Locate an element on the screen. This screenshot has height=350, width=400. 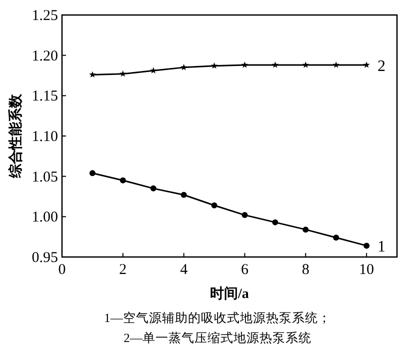
x-tick-label: 6 is located at coordinates (244, 270).